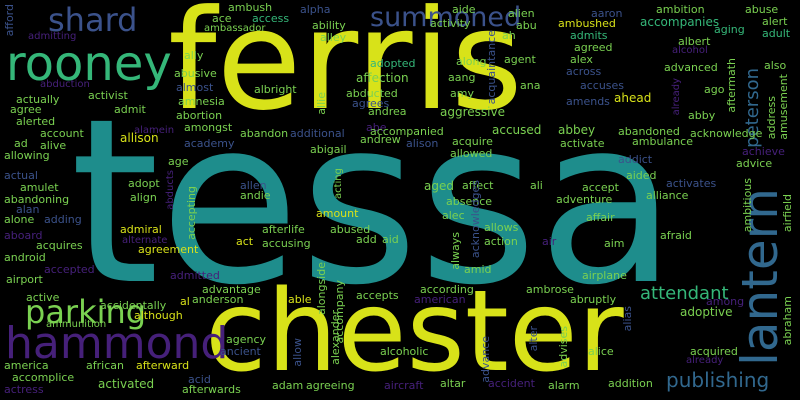 This screenshot has width=800, height=400. I want to click on word-aging: aging, so click(729, 29).